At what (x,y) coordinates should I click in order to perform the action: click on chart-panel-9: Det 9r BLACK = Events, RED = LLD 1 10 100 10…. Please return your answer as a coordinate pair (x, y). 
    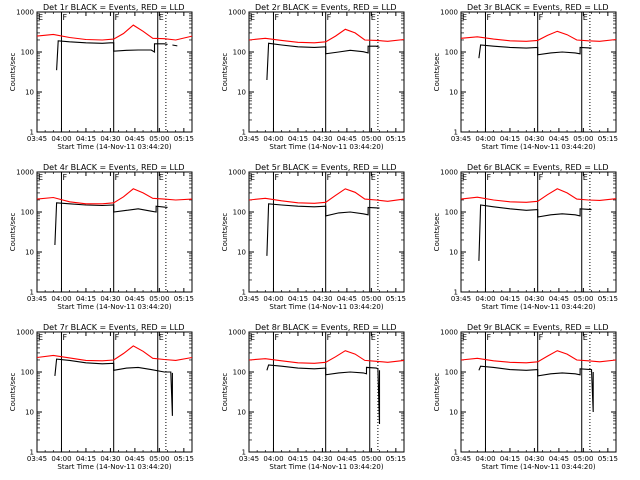
    Looking at the image, I should click on (525, 397).